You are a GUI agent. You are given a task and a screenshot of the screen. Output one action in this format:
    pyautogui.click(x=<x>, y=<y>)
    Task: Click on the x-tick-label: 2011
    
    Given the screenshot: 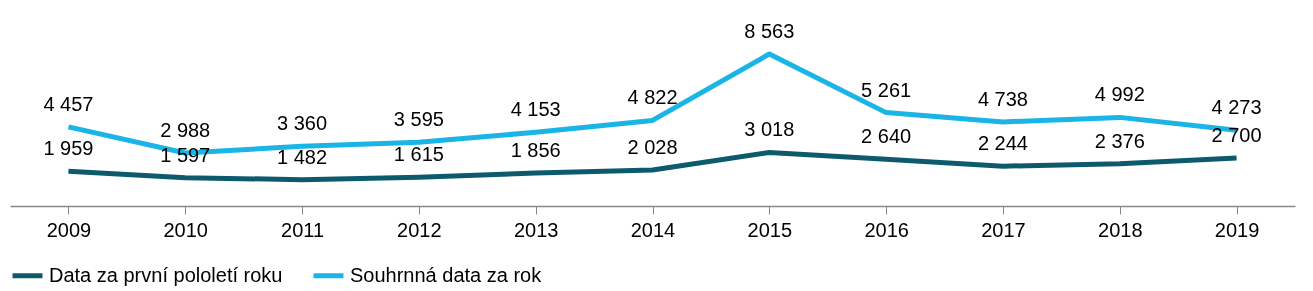 What is the action you would take?
    pyautogui.click(x=303, y=229)
    